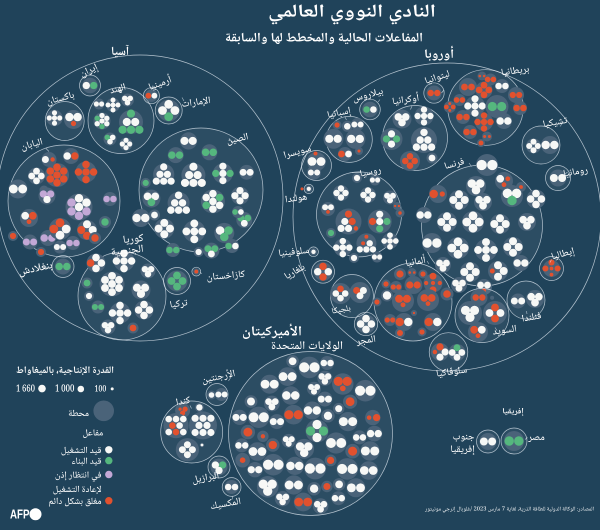 The image size is (600, 530). I want to click on svg-text: AFP, so click(20, 514).